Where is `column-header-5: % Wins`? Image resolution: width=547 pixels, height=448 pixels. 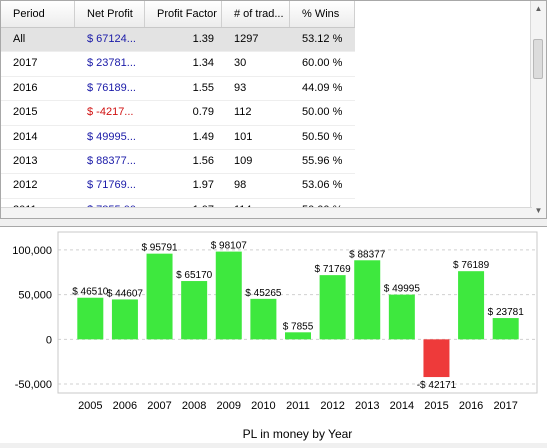 column-header-5: % Wins is located at coordinates (322, 14).